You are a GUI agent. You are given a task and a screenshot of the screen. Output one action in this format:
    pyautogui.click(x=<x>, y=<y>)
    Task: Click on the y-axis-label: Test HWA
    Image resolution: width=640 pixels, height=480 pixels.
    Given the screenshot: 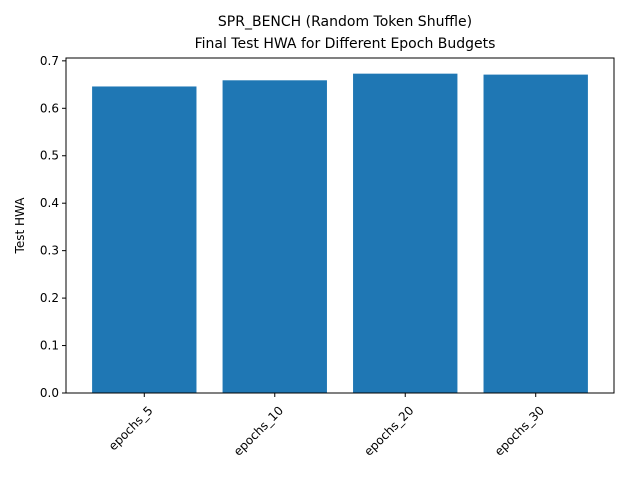 What is the action you would take?
    pyautogui.click(x=20, y=226)
    